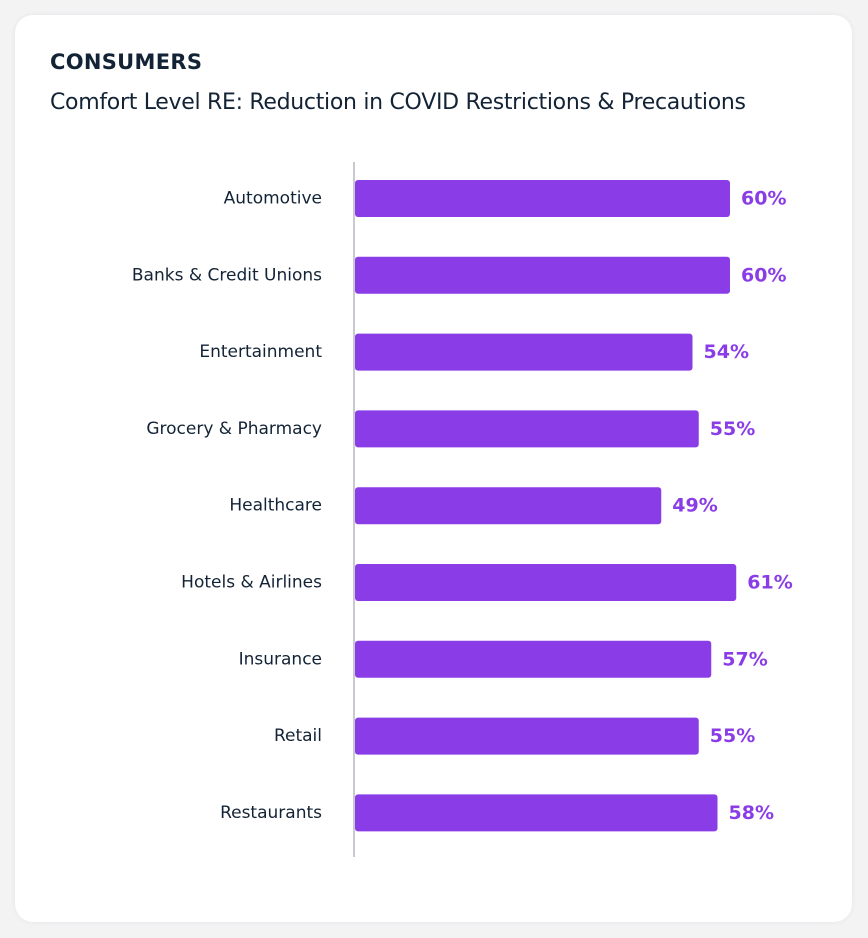 This screenshot has height=938, width=868. I want to click on category-label: Insurance, so click(280, 659).